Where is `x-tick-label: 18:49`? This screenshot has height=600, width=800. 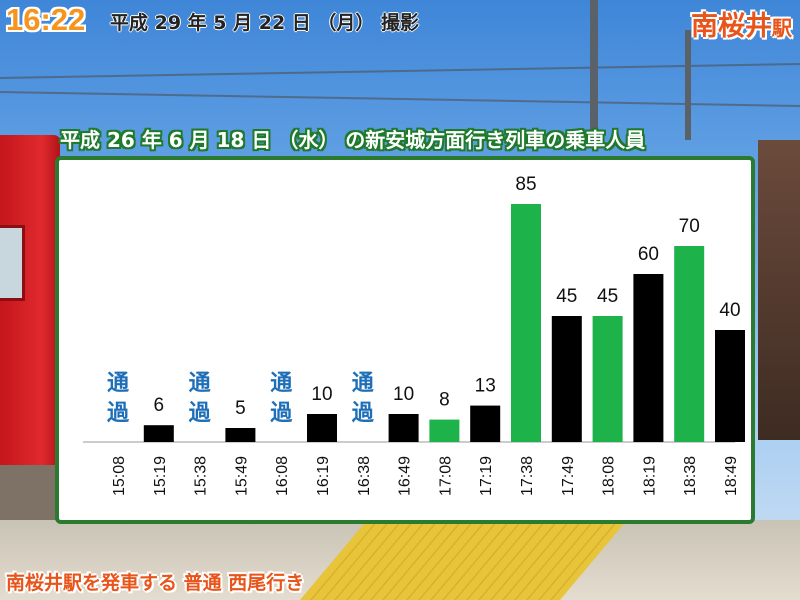
x-tick-label: 18:49 is located at coordinates (731, 476).